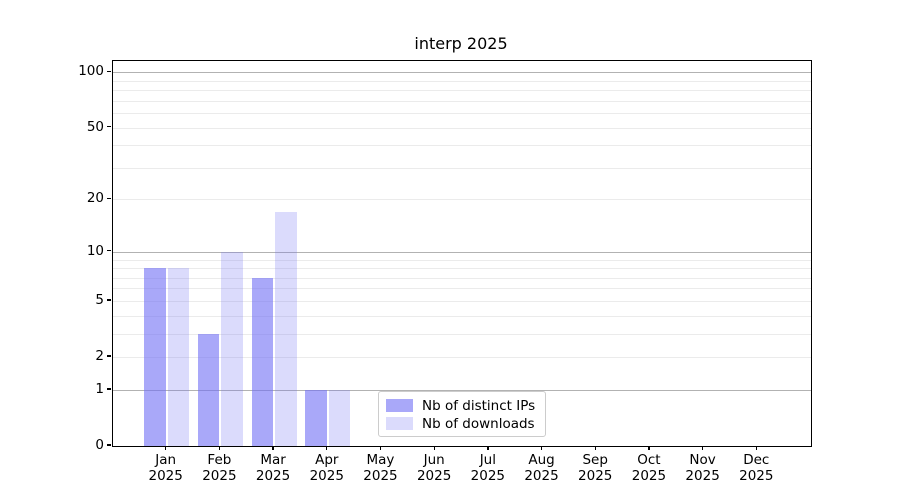 This screenshot has width=900, height=500. Describe the element at coordinates (595, 468) in the screenshot. I see `x-tick-label-sep: Sep 2025` at that location.